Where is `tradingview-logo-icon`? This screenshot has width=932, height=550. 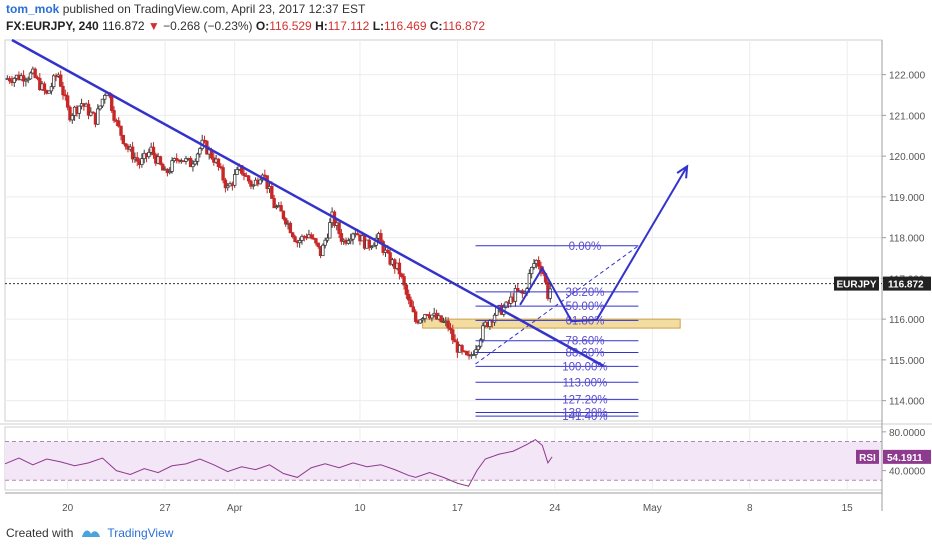
tradingview-logo-icon is located at coordinates (91, 533).